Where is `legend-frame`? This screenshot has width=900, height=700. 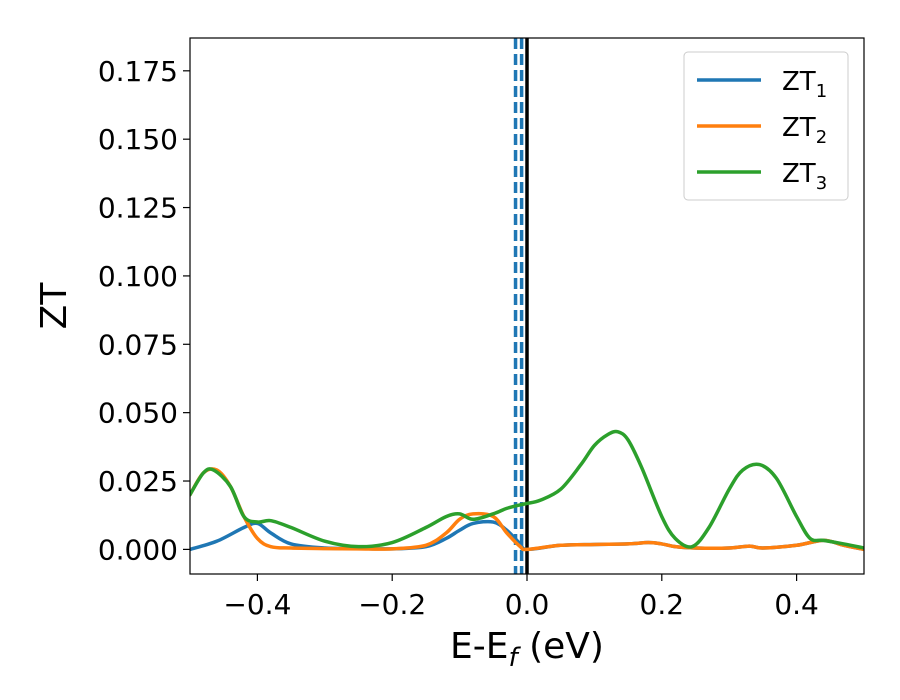 legend-frame is located at coordinates (766, 126).